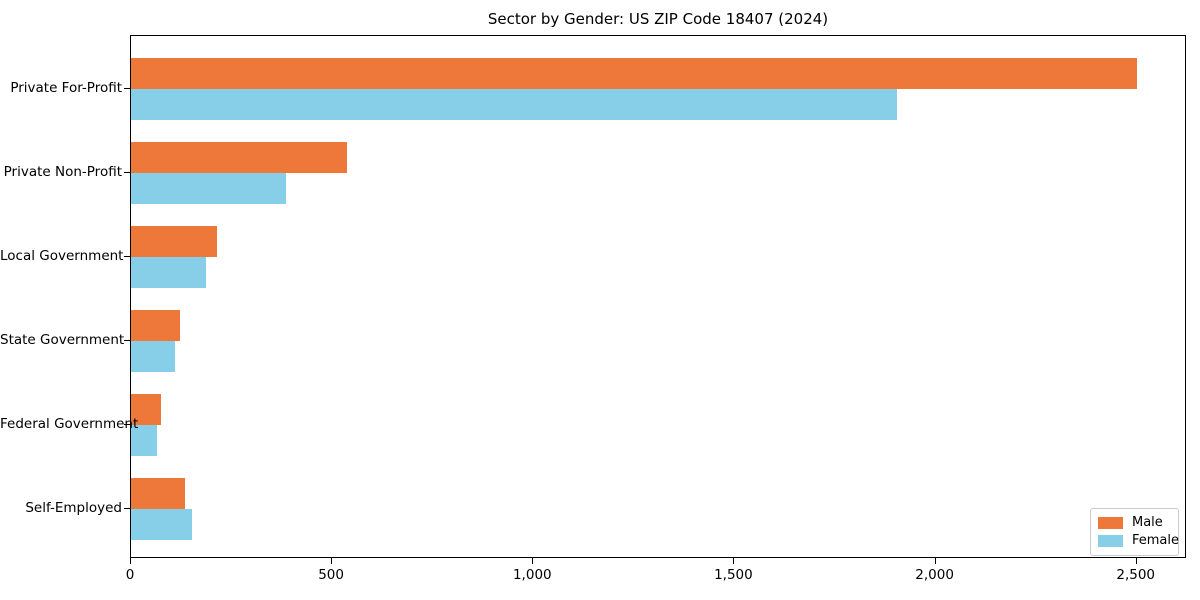 Image resolution: width=1200 pixels, height=600 pixels. What do you see at coordinates (161, 524) in the screenshot?
I see `bar-female-self-employed` at bounding box center [161, 524].